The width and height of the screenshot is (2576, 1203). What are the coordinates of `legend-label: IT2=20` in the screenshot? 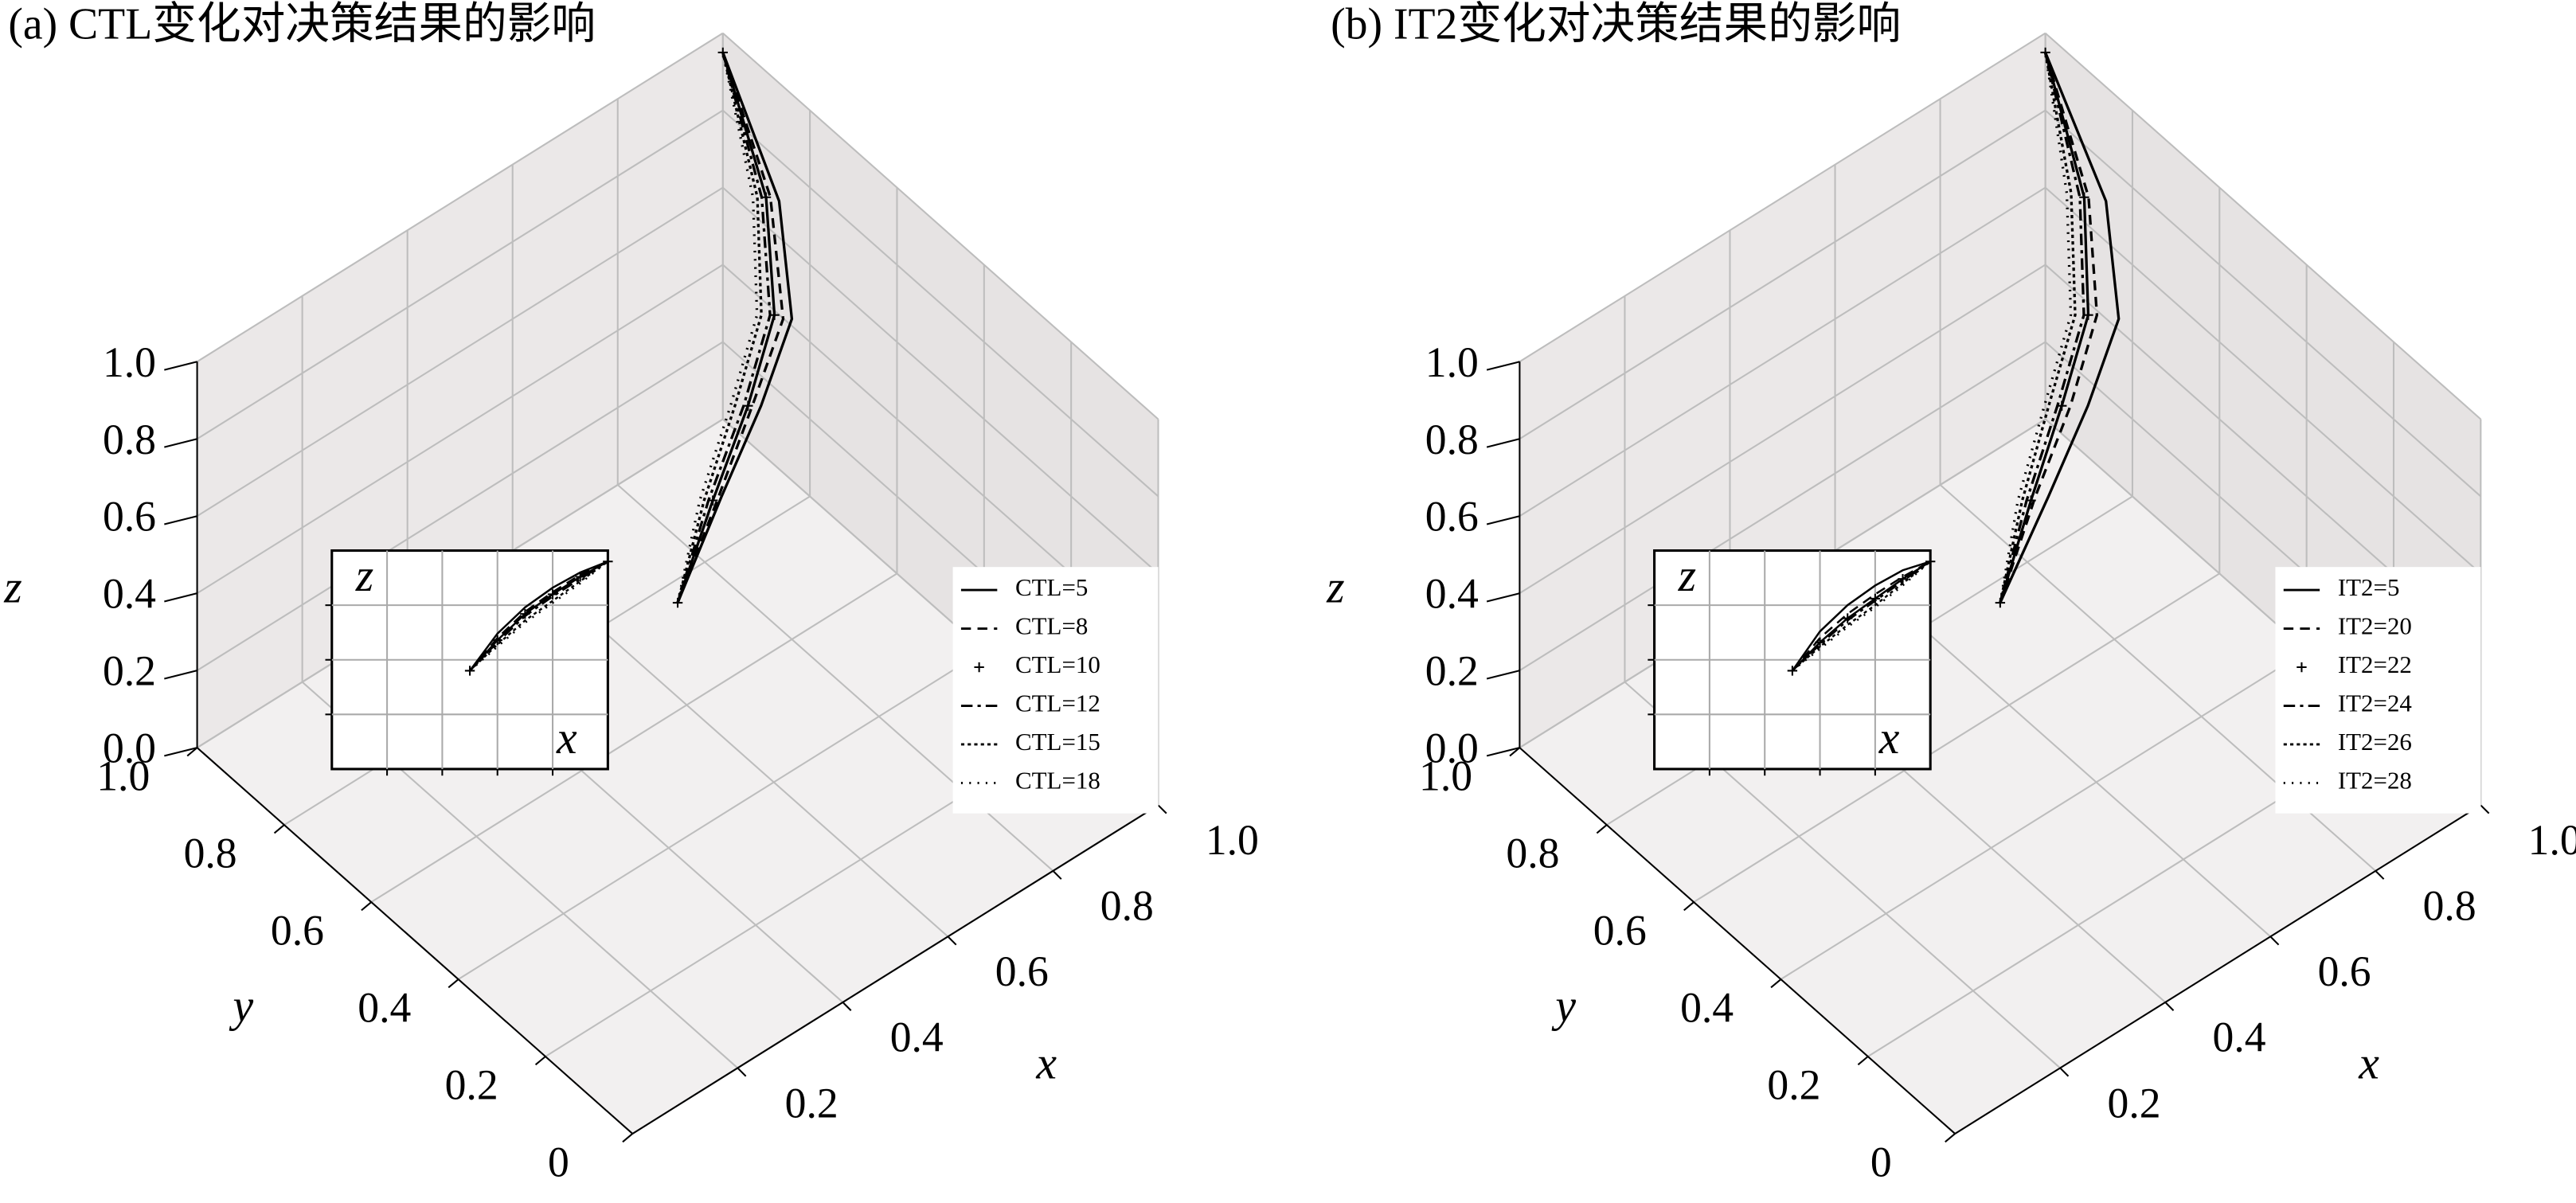 It's located at (2375, 626).